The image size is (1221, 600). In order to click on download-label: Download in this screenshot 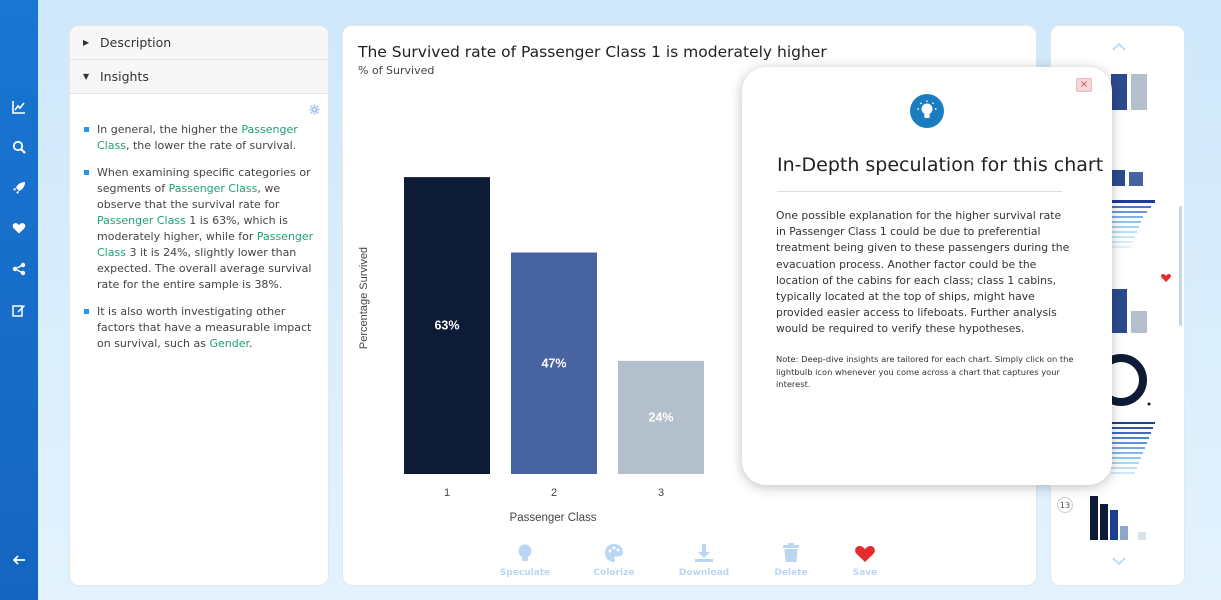, I will do `click(704, 573)`.